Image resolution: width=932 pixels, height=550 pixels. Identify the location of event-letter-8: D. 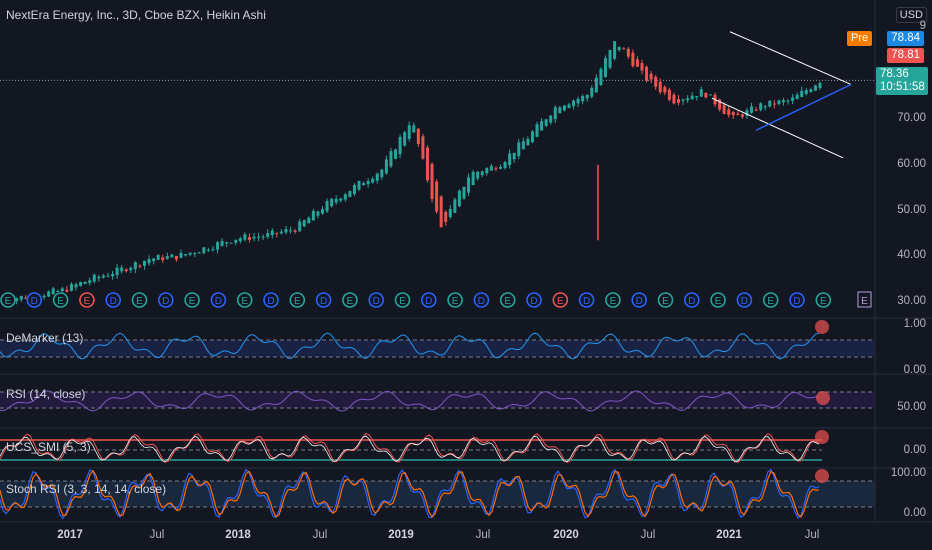
(218, 301).